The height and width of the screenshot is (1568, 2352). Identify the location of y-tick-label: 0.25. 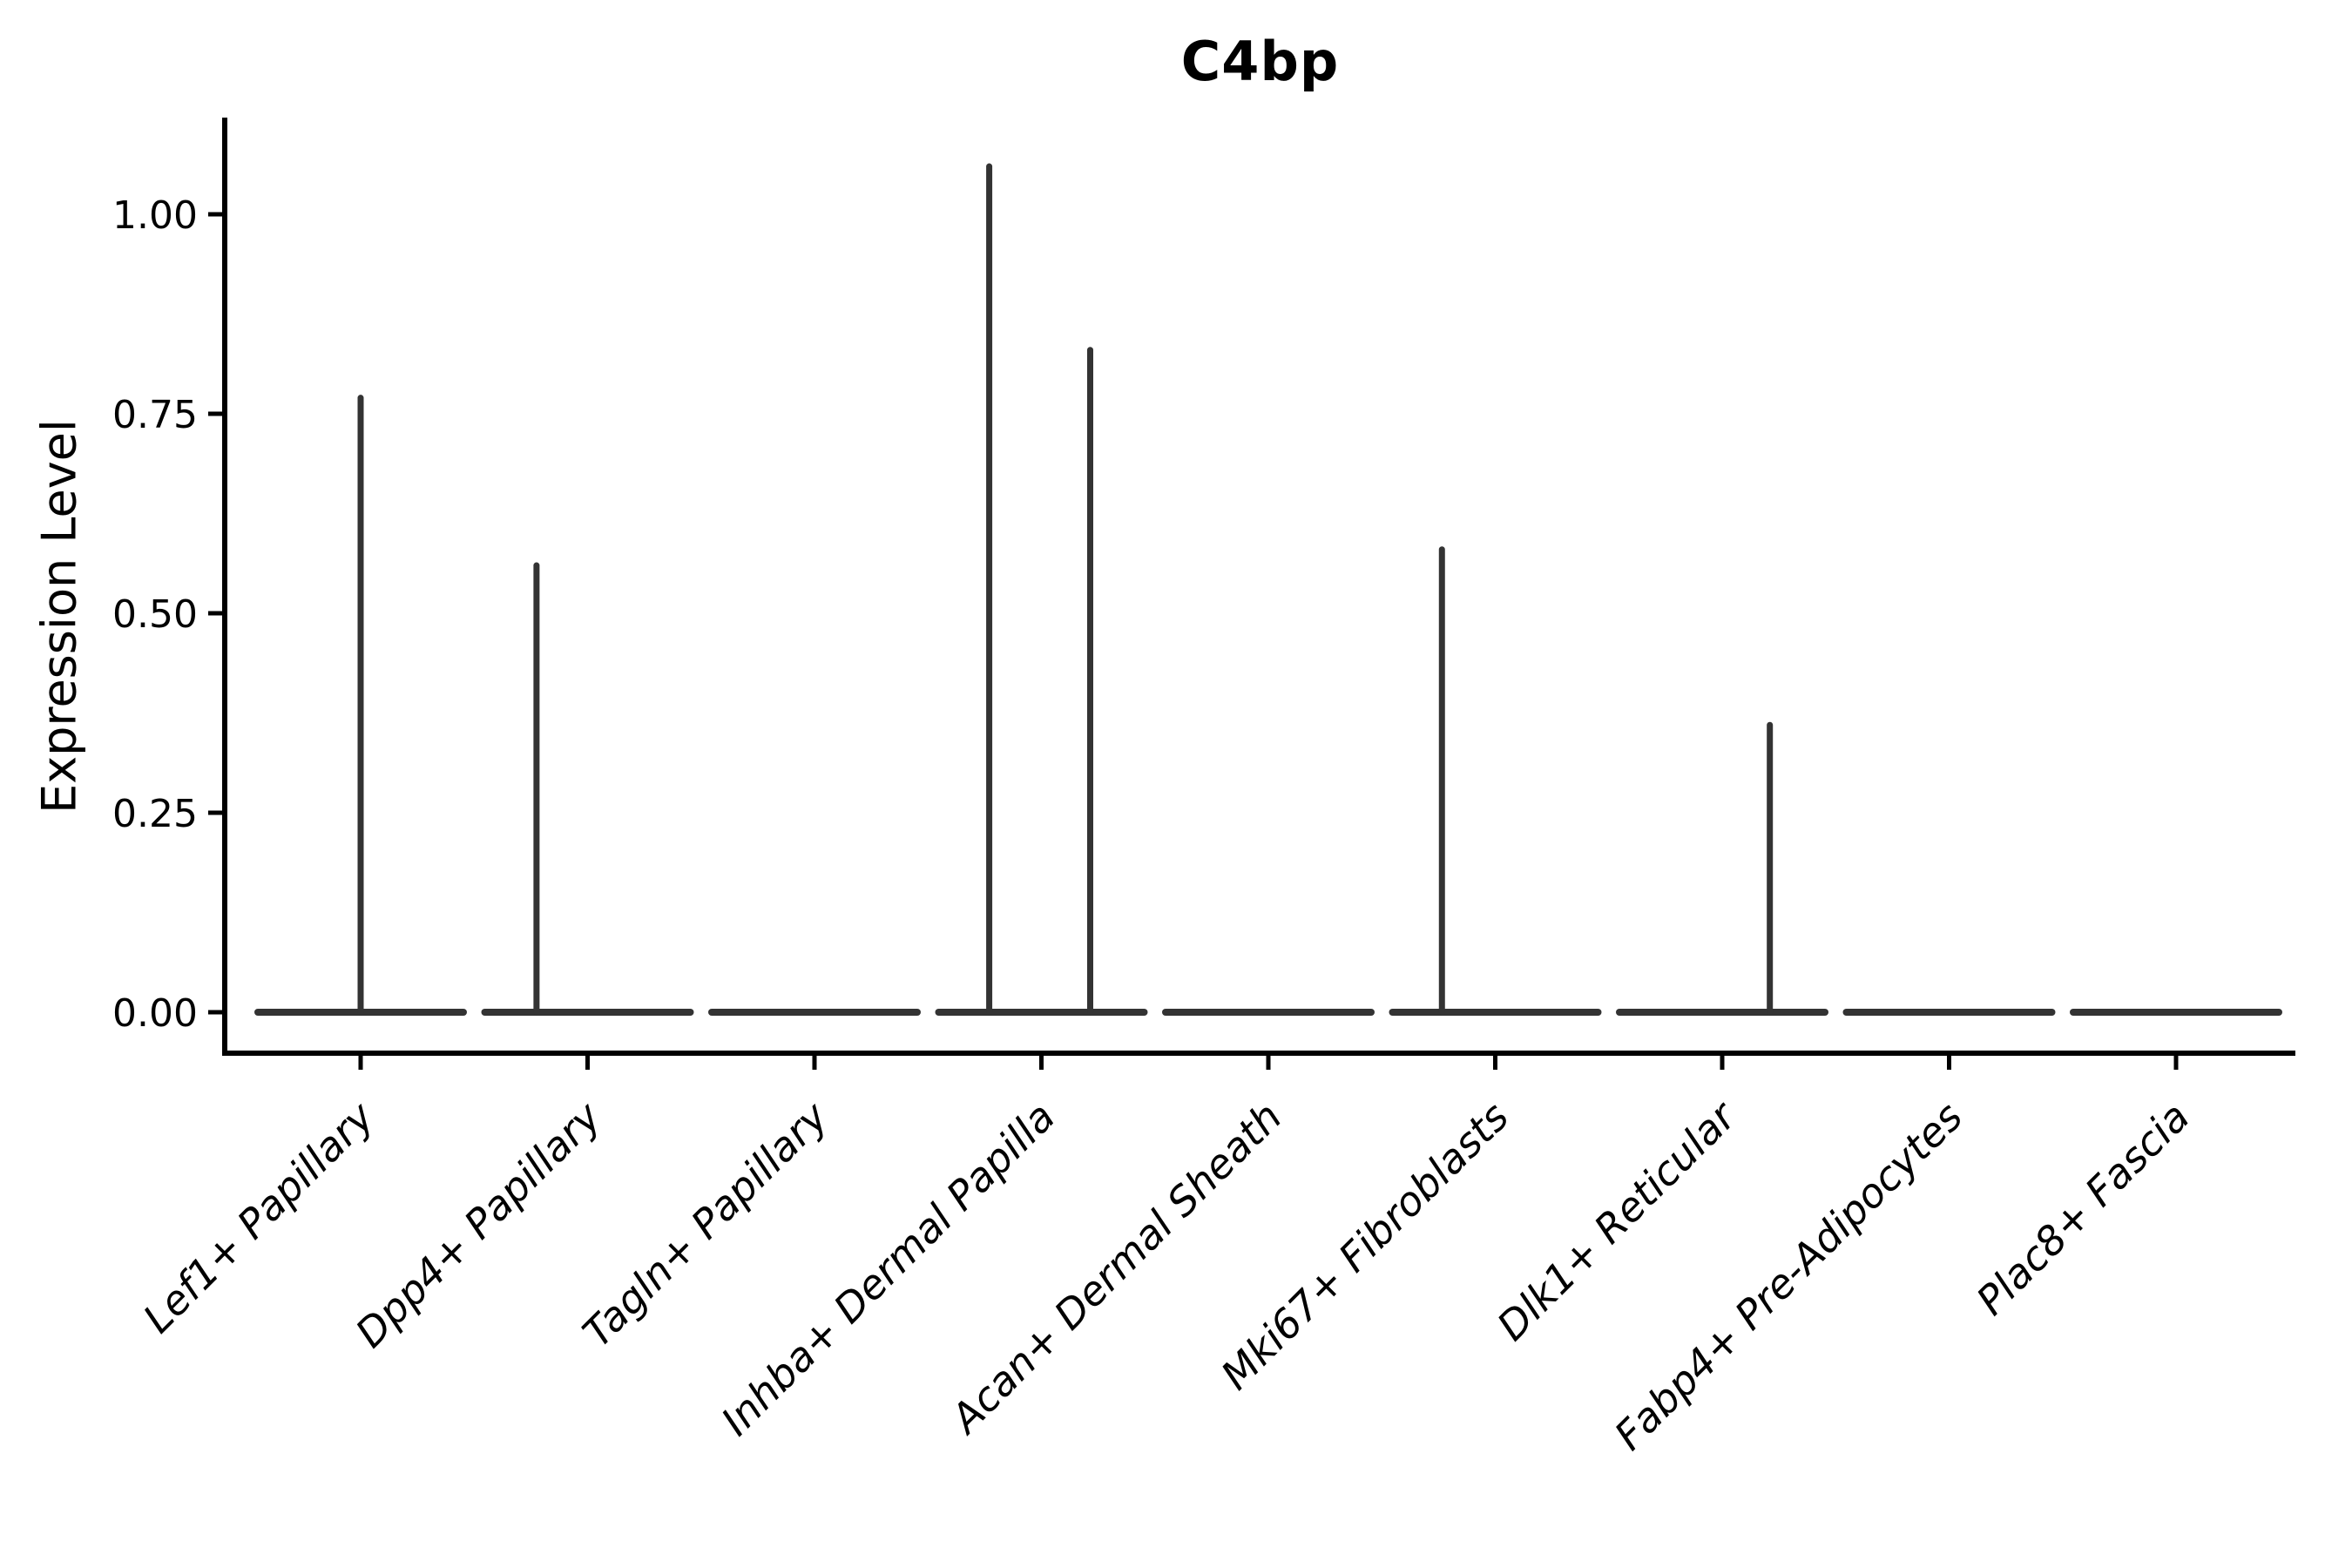
(155, 814).